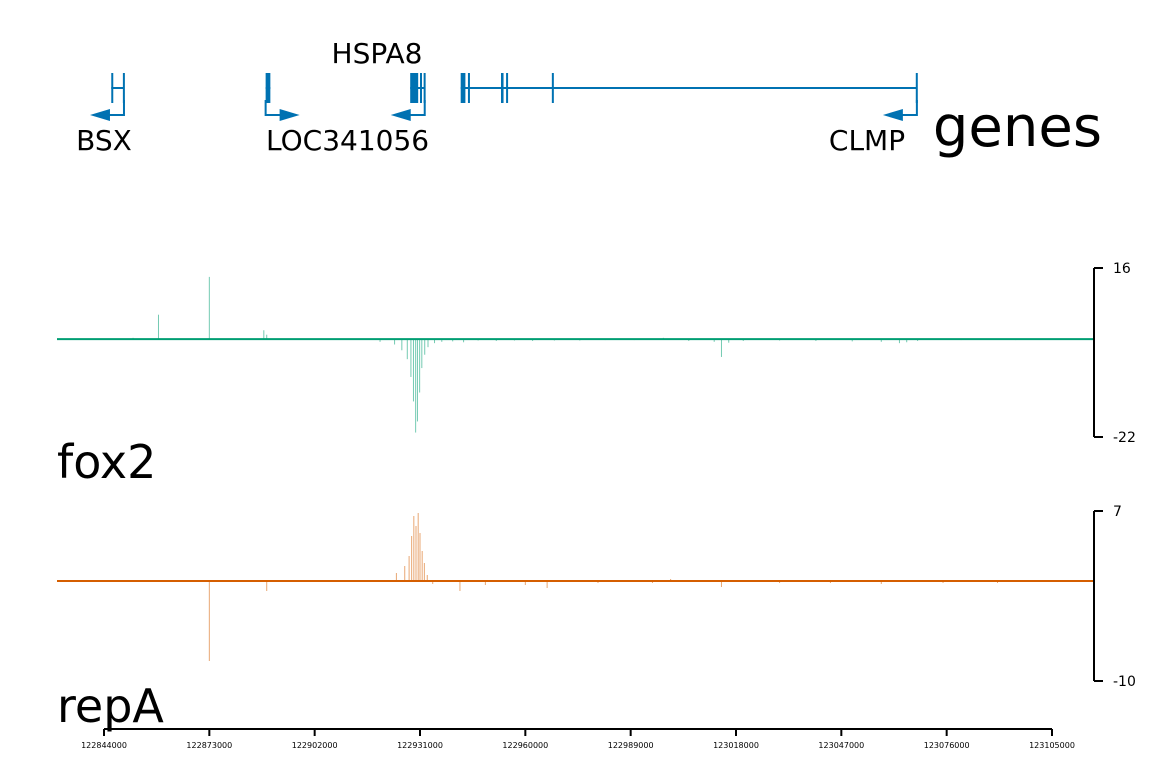 The height and width of the screenshot is (772, 1152). What do you see at coordinates (1122, 269) in the screenshot?
I see `y-tick-label: 16` at bounding box center [1122, 269].